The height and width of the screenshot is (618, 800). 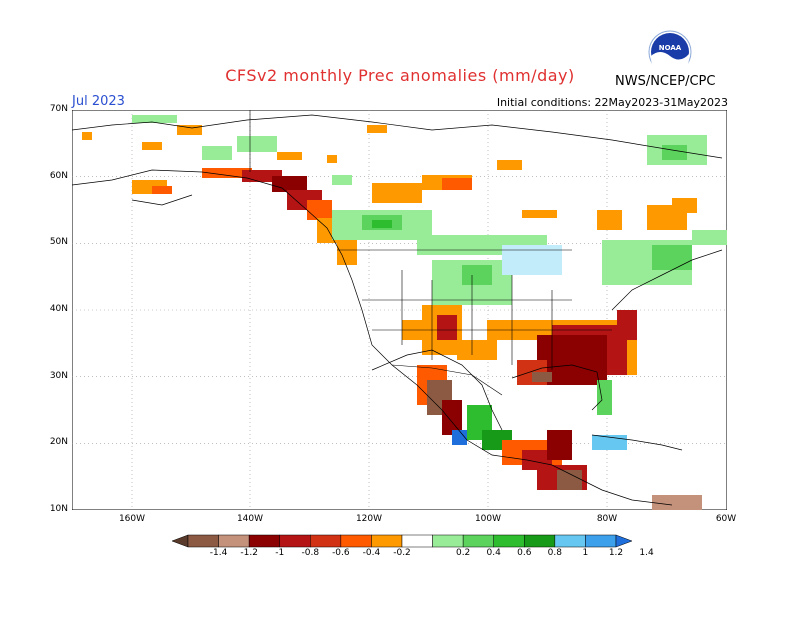 What do you see at coordinates (612, 102) in the screenshot?
I see `initial-conditions: Initial conditions: 22May2023-31May2023` at bounding box center [612, 102].